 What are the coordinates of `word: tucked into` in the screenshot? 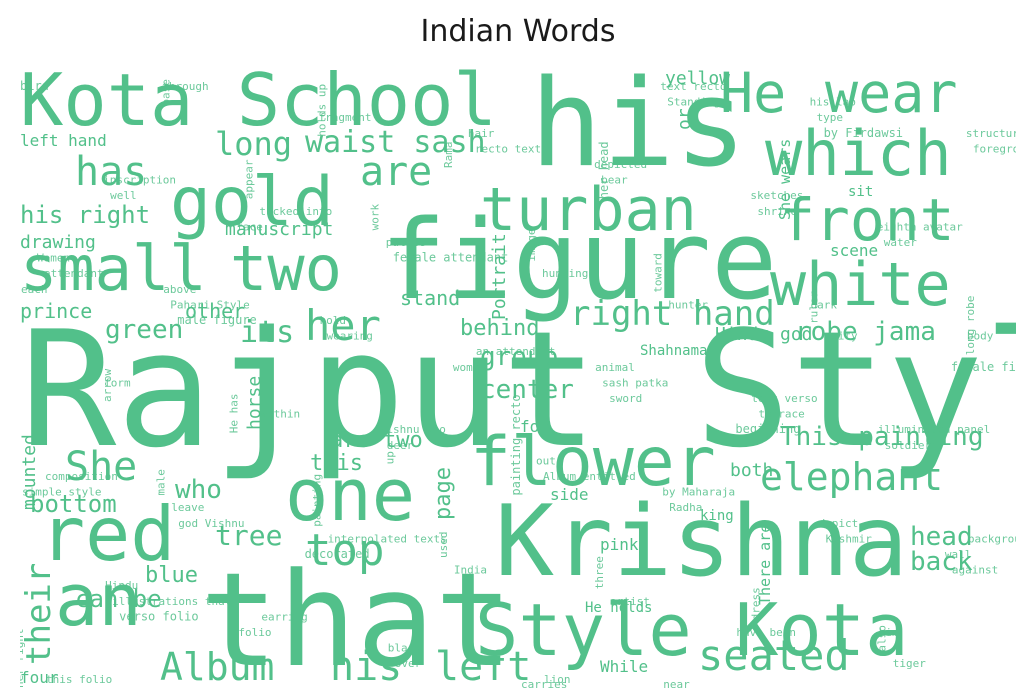 It's located at (295, 211).